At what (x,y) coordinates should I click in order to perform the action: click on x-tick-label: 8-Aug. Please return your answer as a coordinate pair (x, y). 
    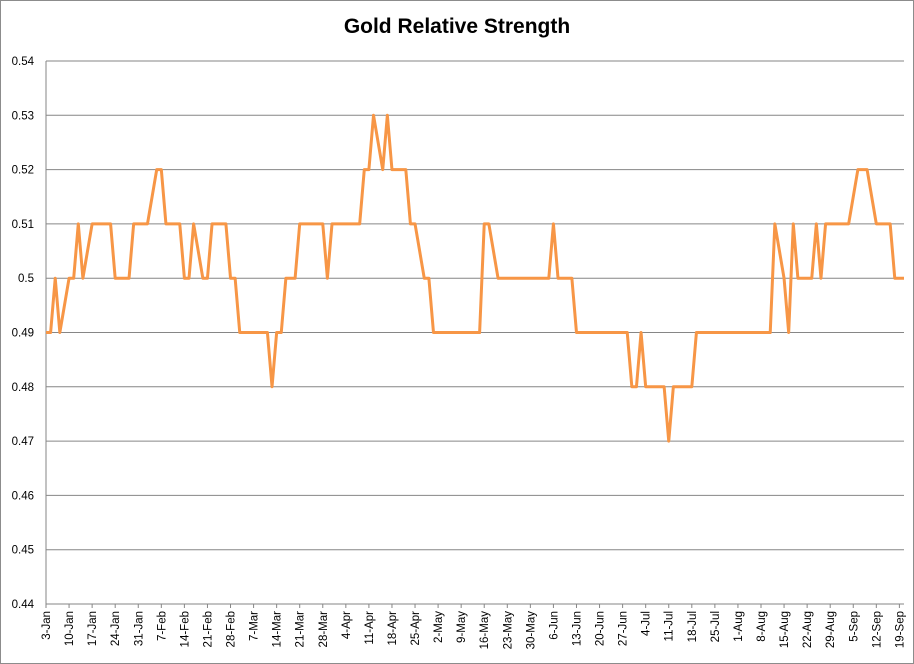
    Looking at the image, I should click on (762, 626).